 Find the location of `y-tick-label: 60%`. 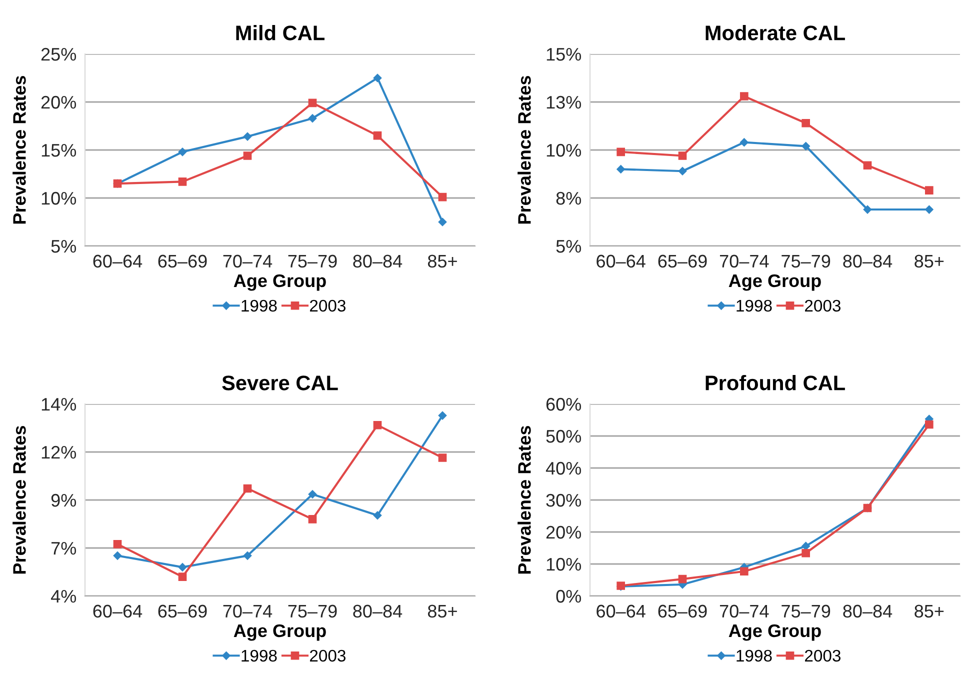

y-tick-label: 60% is located at coordinates (564, 404).